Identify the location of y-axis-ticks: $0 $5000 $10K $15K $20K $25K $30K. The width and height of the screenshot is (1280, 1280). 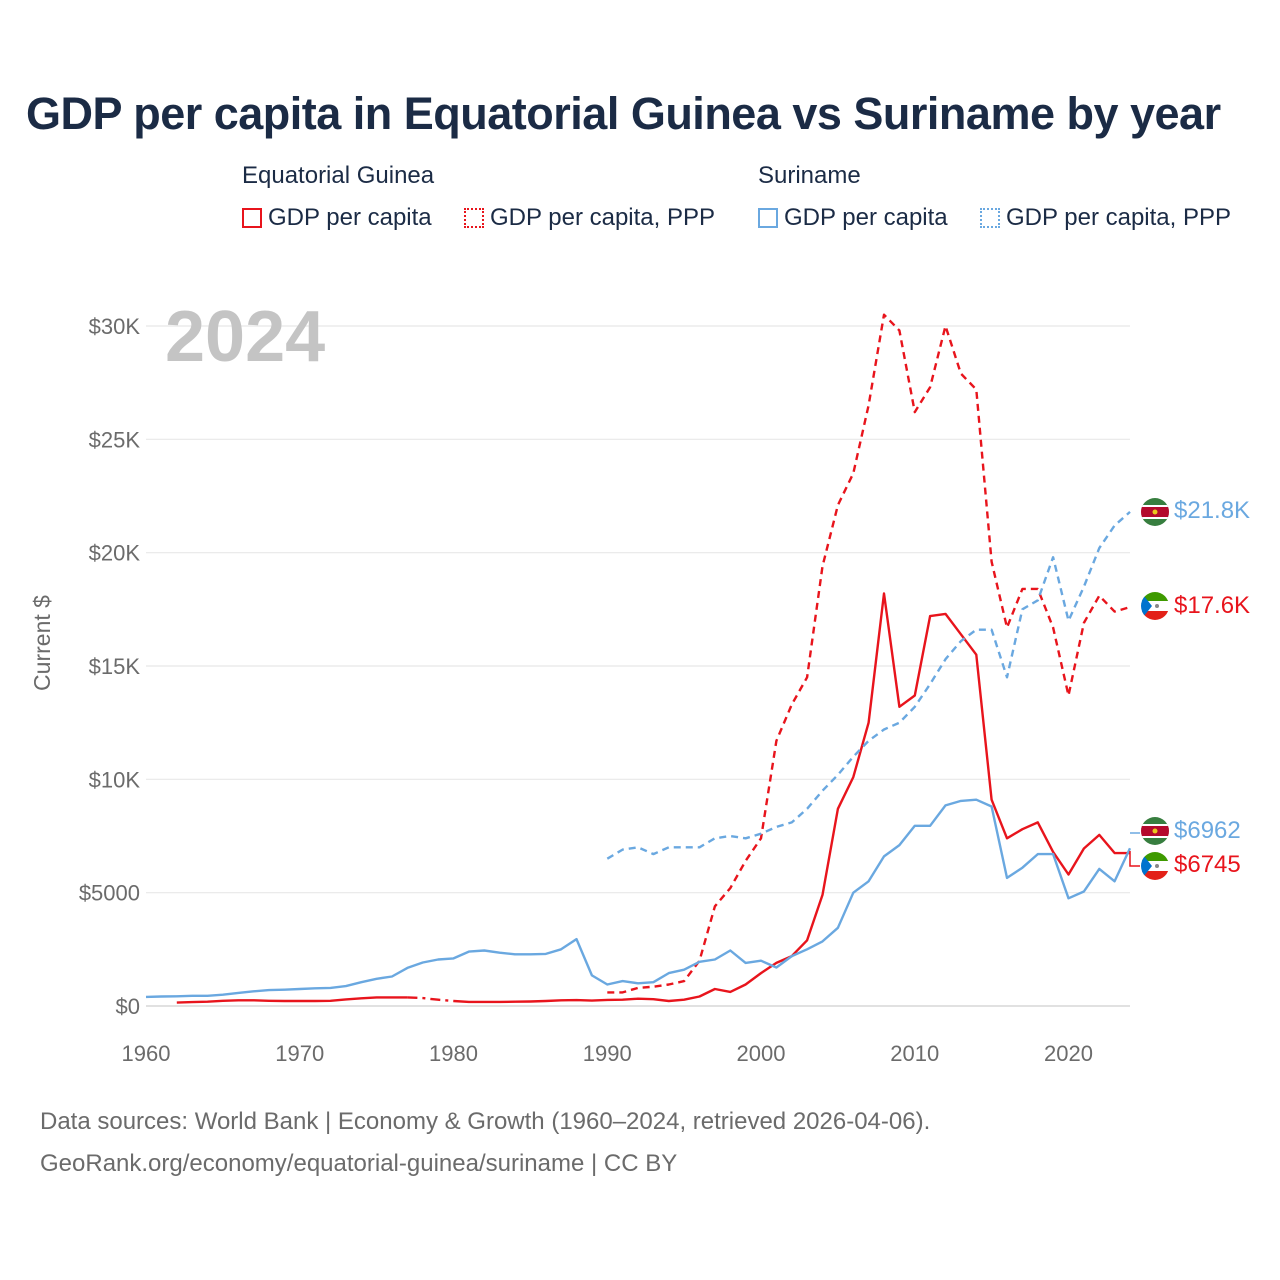
(110, 666).